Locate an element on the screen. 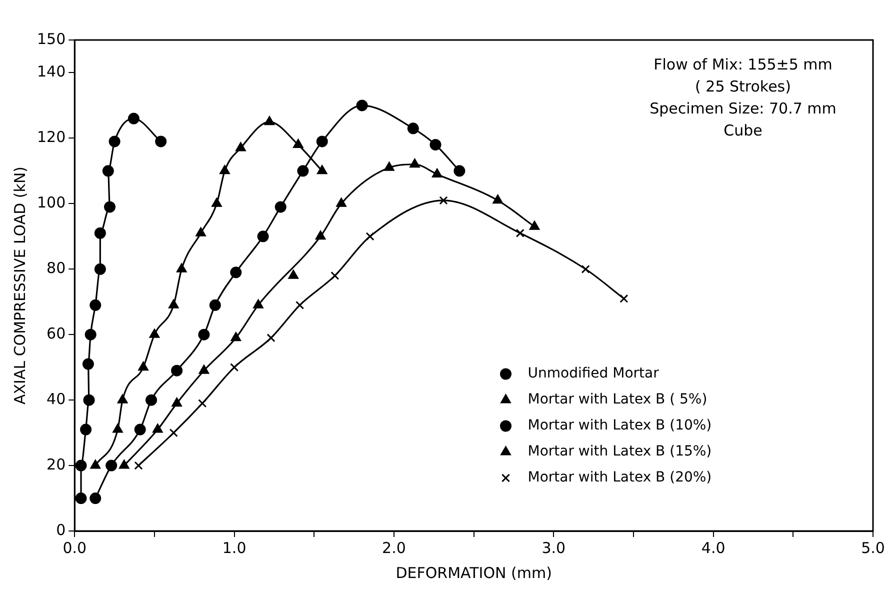  y-tick-label: 120 is located at coordinates (51, 137).